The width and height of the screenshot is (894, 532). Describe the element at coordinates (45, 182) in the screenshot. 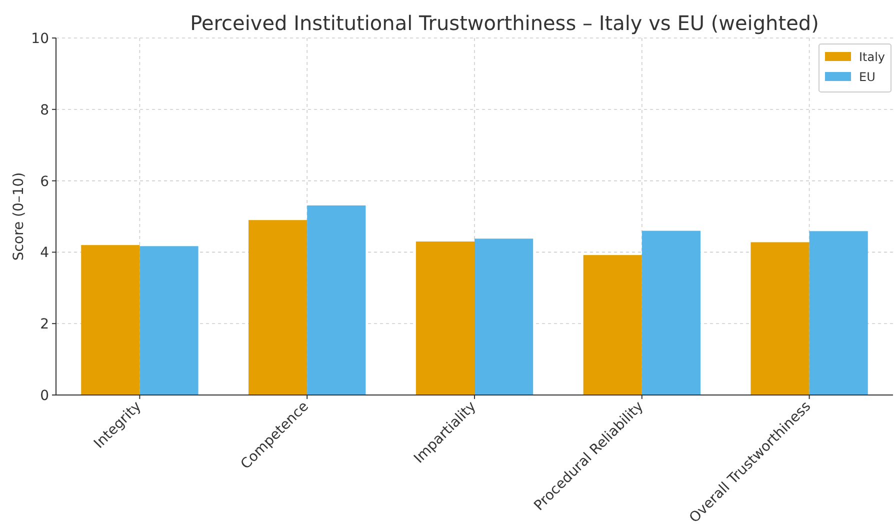

I see `y-tick-label: 6` at that location.